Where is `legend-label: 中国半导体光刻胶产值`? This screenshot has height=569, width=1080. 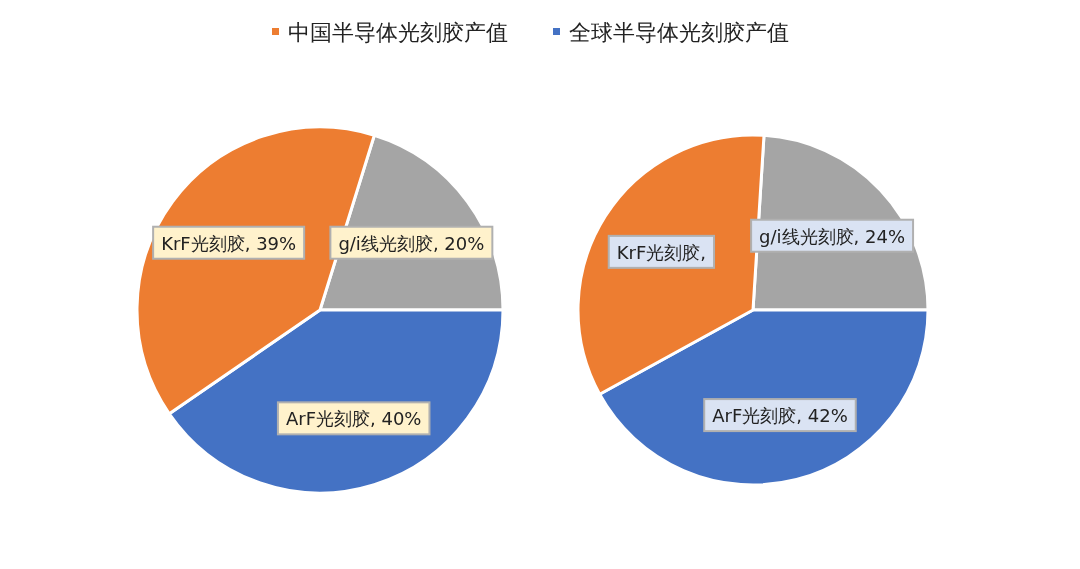 legend-label: 中国半导体光刻胶产值 is located at coordinates (398, 32).